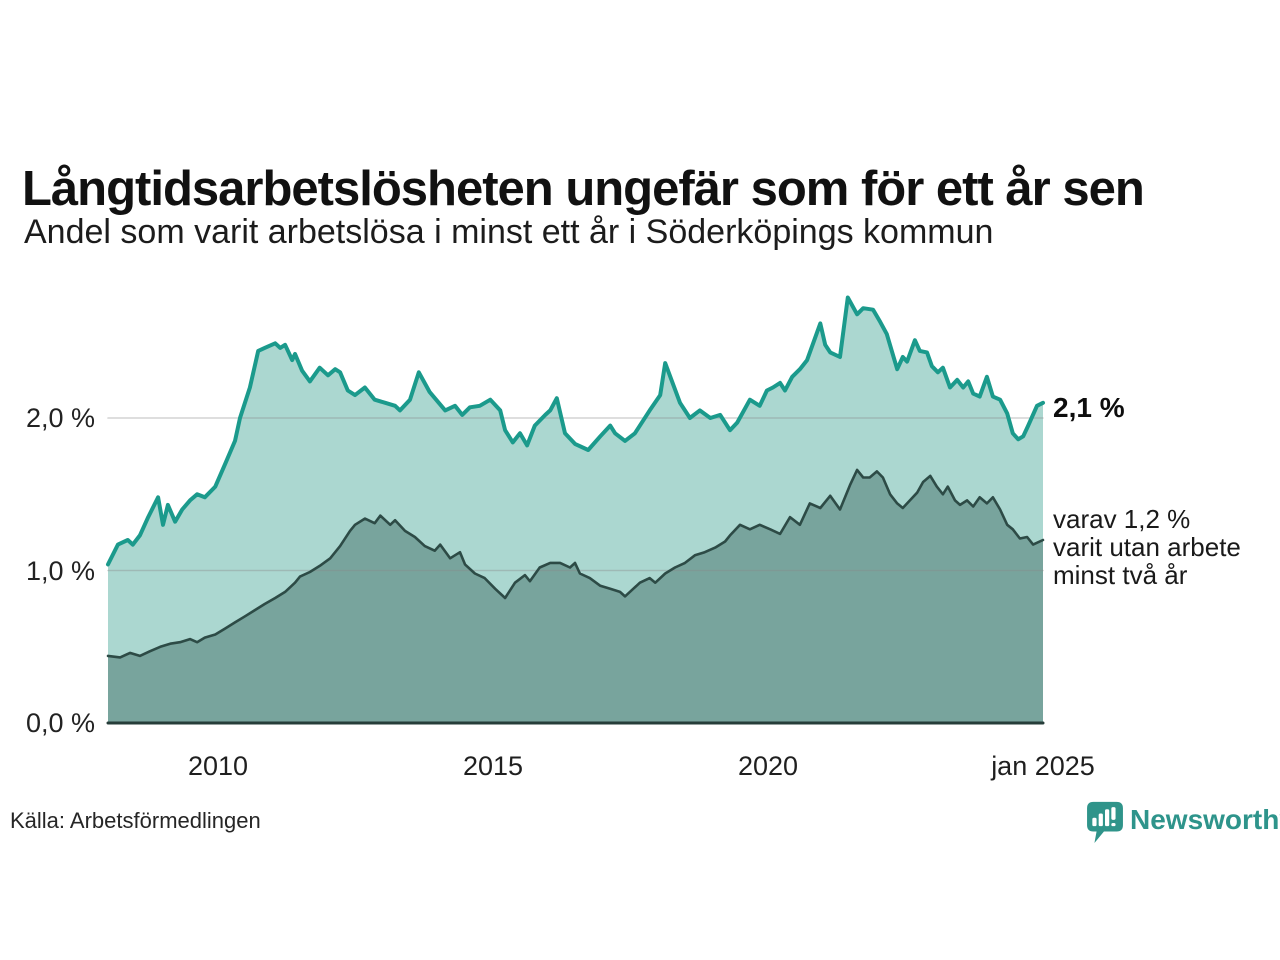 This screenshot has width=1280, height=960. Describe the element at coordinates (60, 723) in the screenshot. I see `y-tick-label: 0,0 %` at that location.